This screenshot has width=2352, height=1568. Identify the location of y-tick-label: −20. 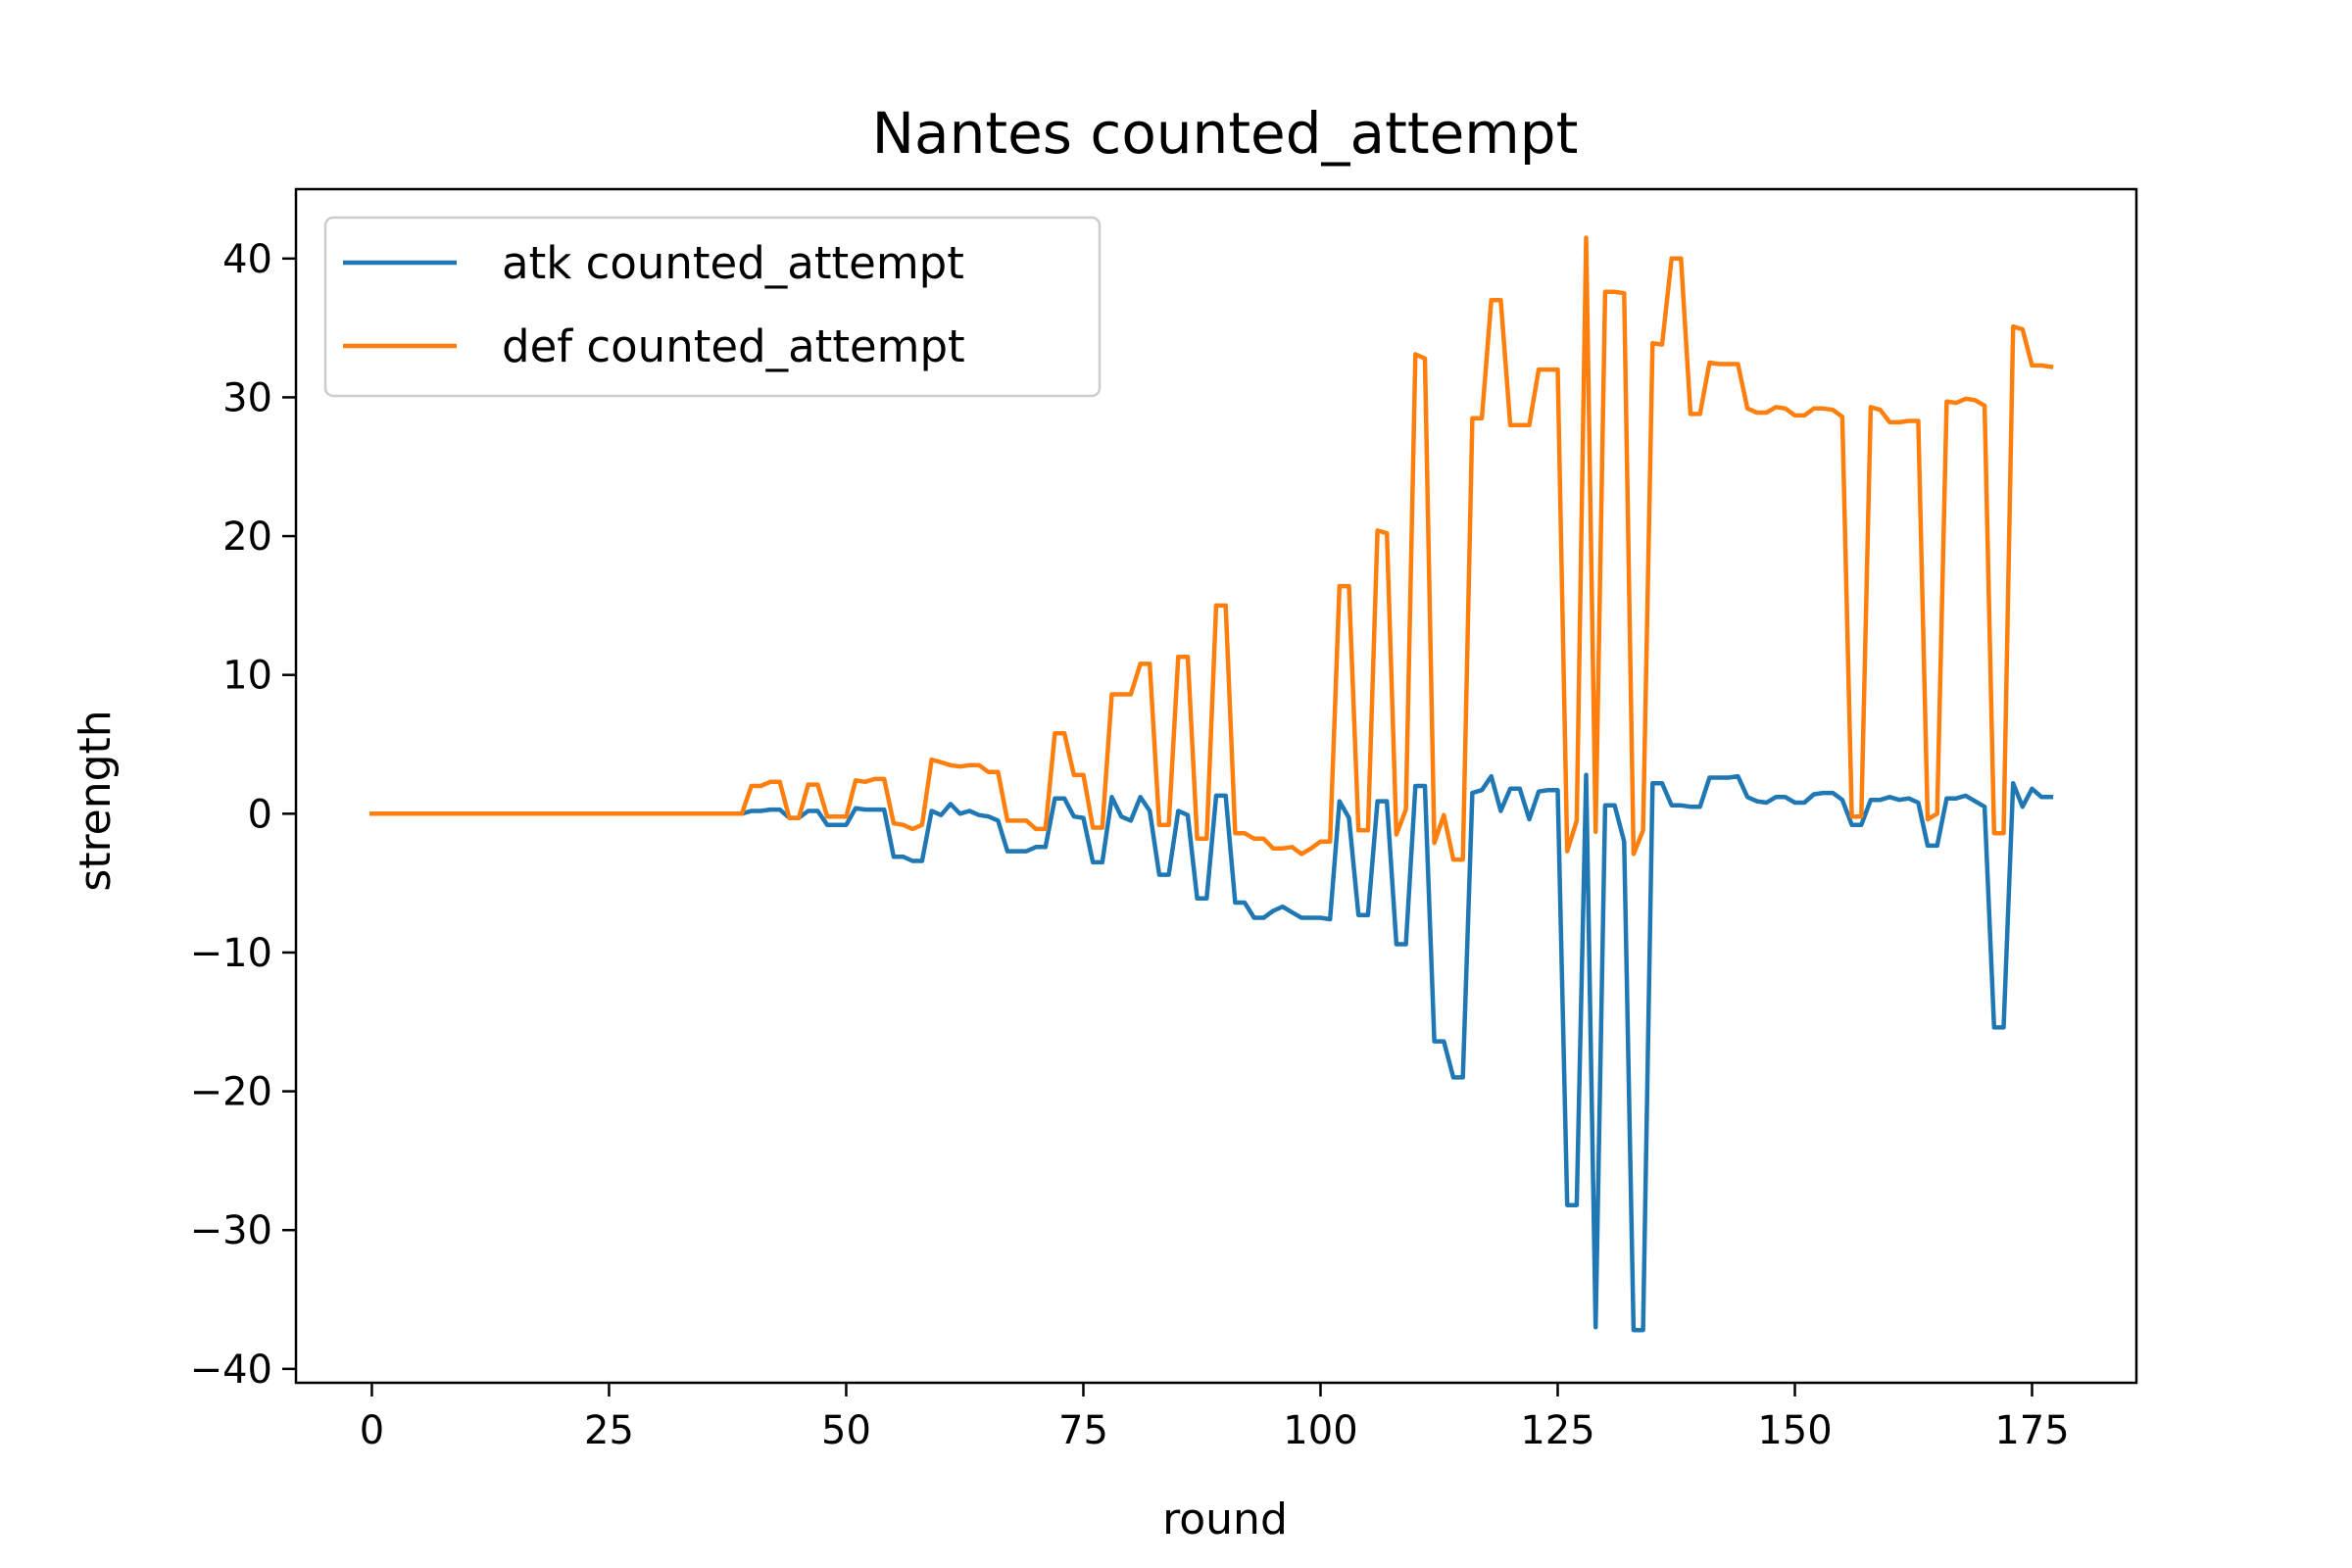
(231, 1092).